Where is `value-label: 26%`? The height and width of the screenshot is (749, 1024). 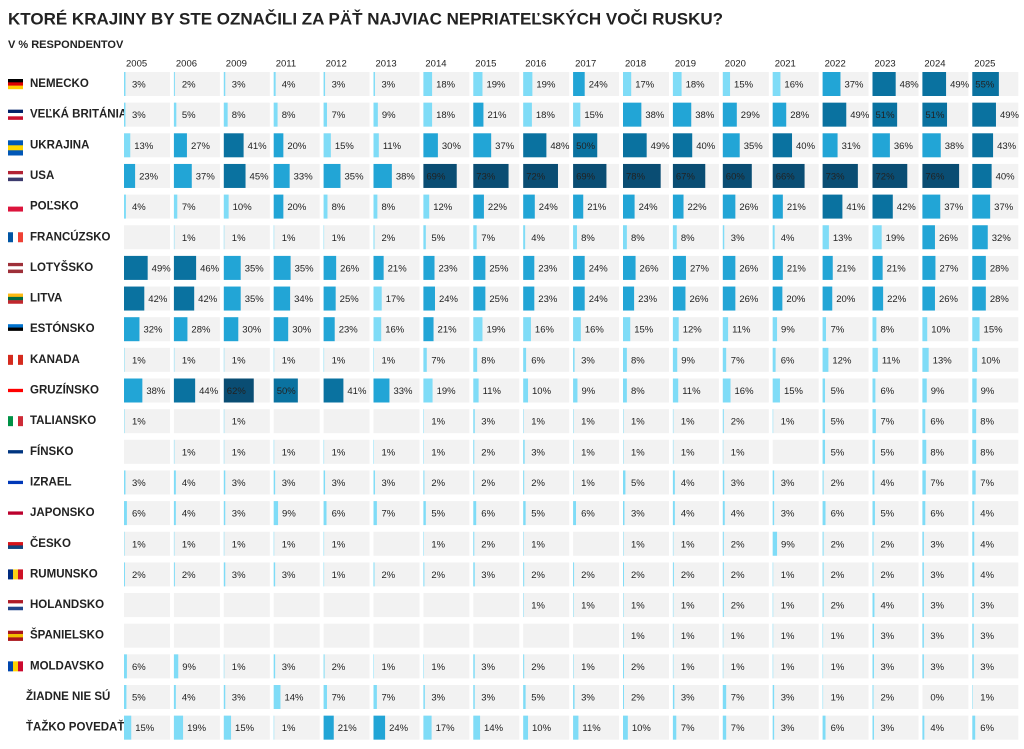
value-label: 26% is located at coordinates (749, 268).